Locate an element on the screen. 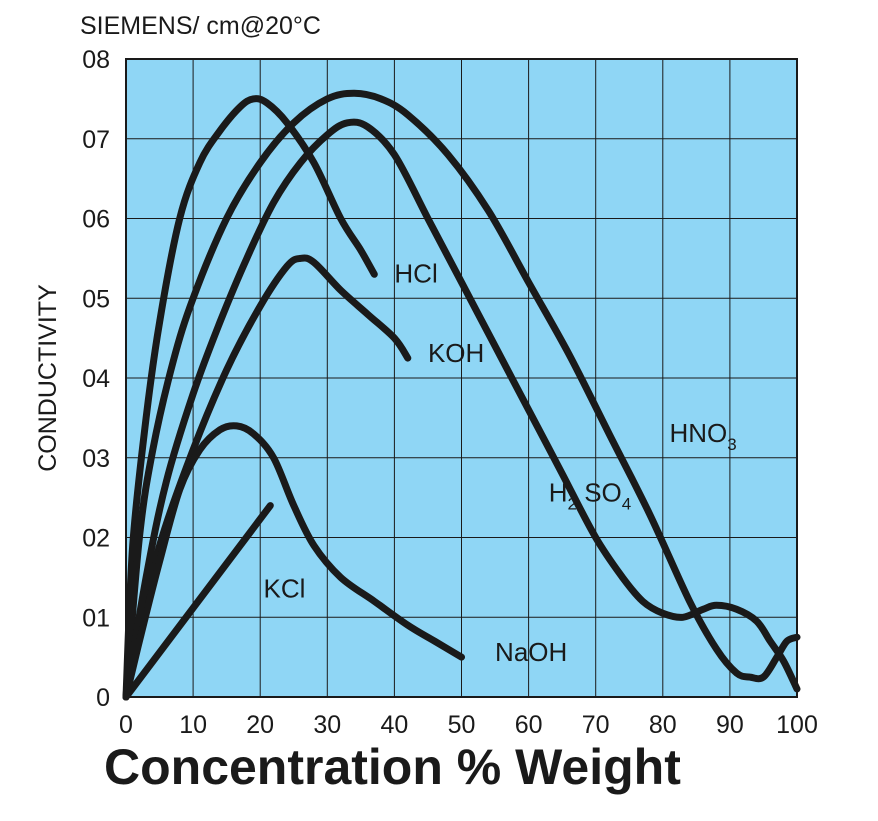 The width and height of the screenshot is (878, 821). x-axis-label: Concentration % Weight is located at coordinates (392, 767).